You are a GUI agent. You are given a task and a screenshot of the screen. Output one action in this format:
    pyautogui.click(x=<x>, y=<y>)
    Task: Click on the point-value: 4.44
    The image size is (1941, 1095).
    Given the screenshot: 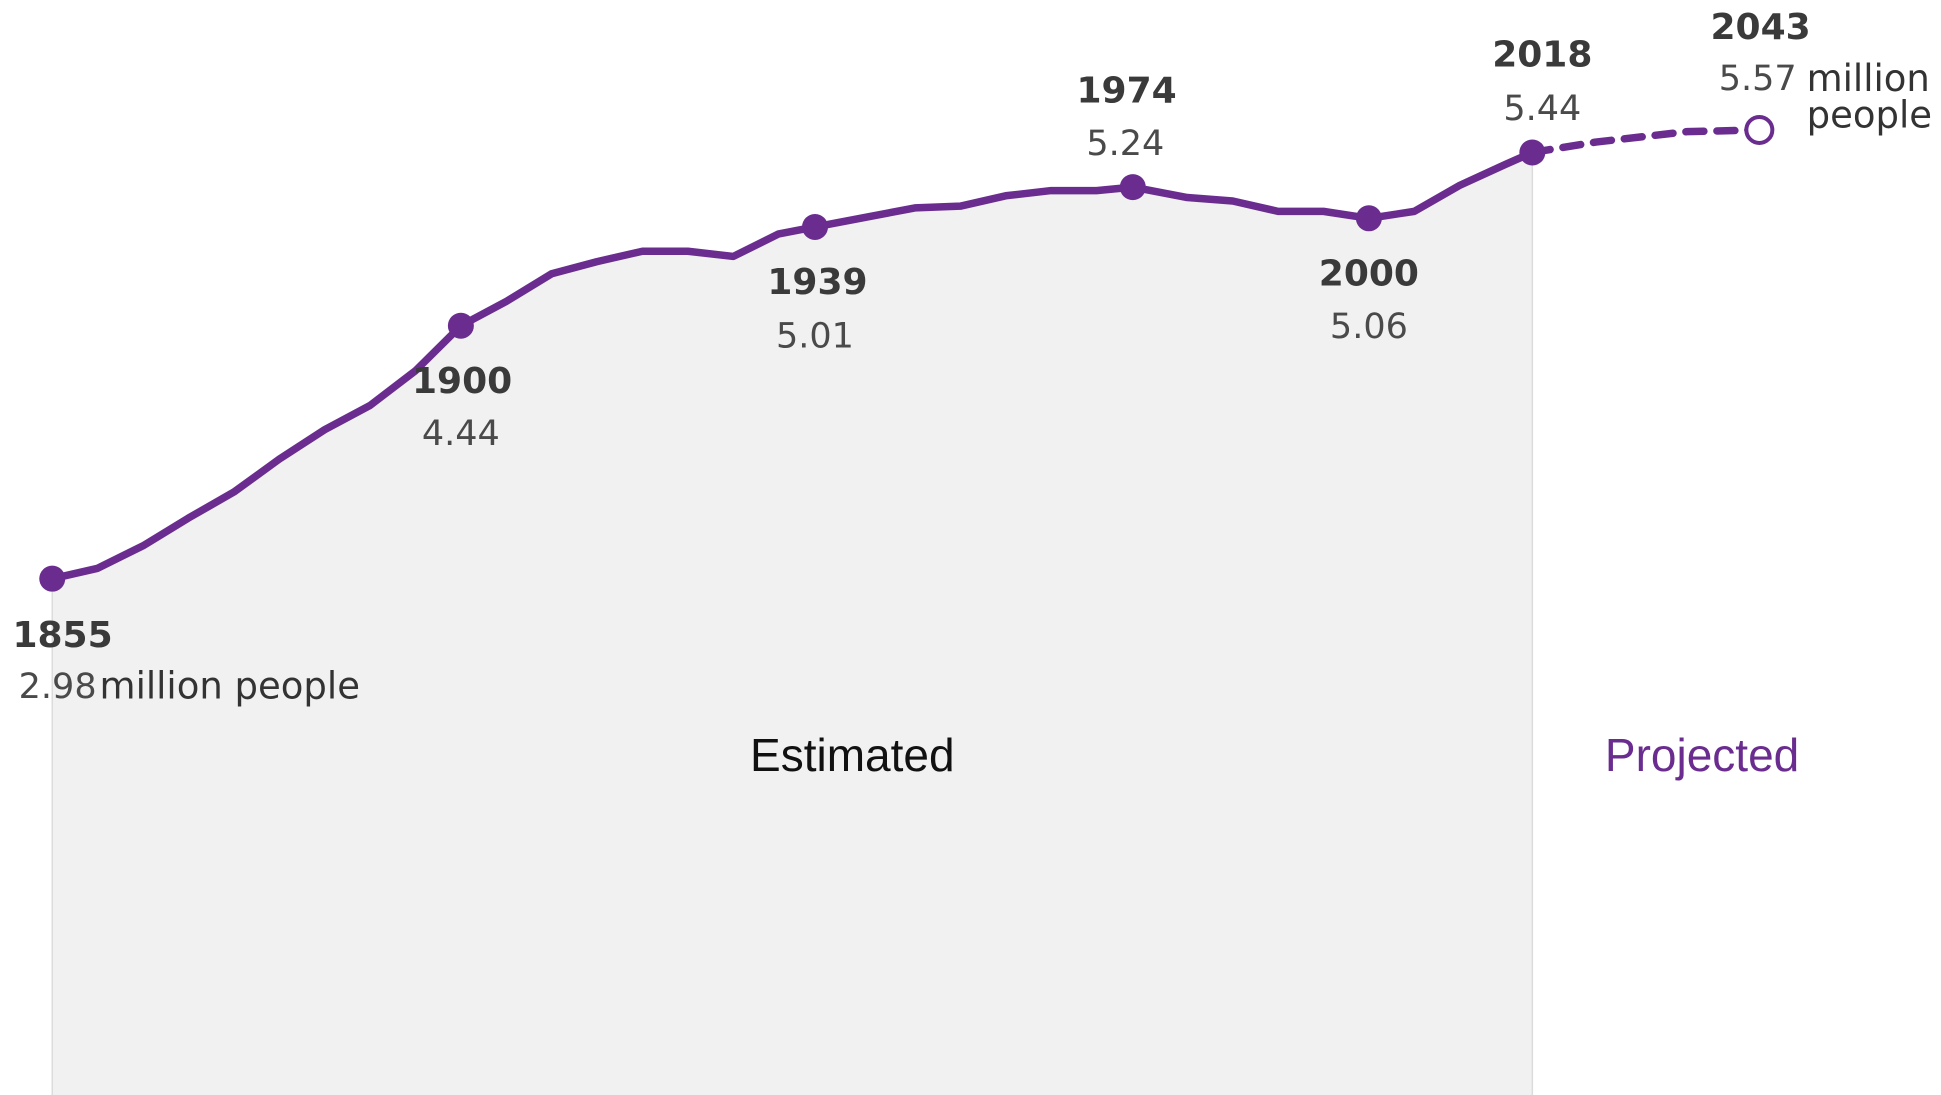 What is the action you would take?
    pyautogui.click(x=461, y=434)
    